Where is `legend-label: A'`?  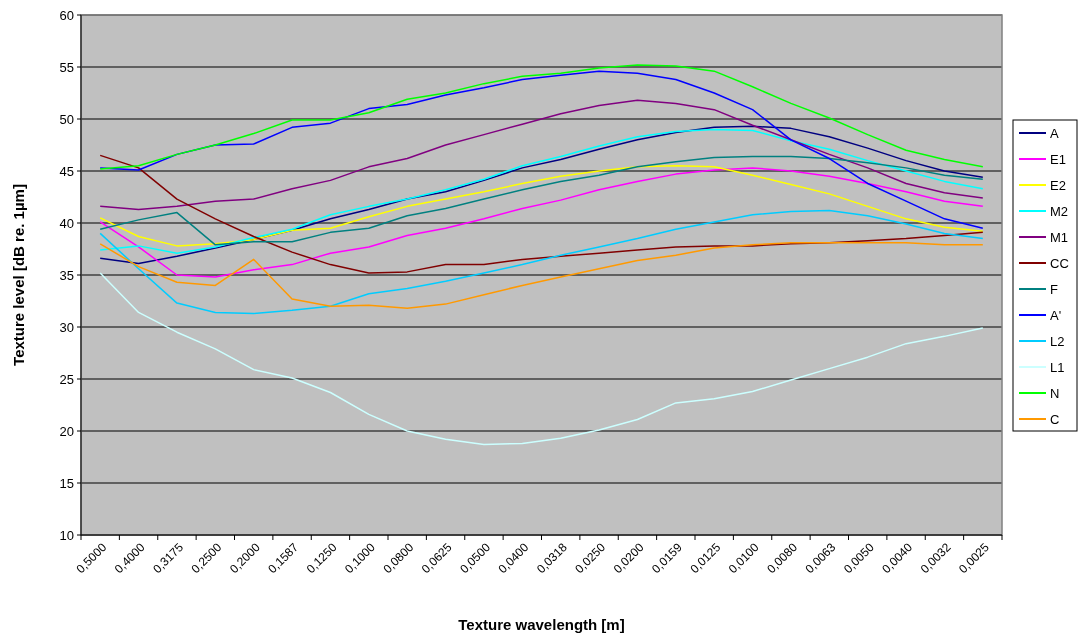
legend-label: A' is located at coordinates (1056, 315).